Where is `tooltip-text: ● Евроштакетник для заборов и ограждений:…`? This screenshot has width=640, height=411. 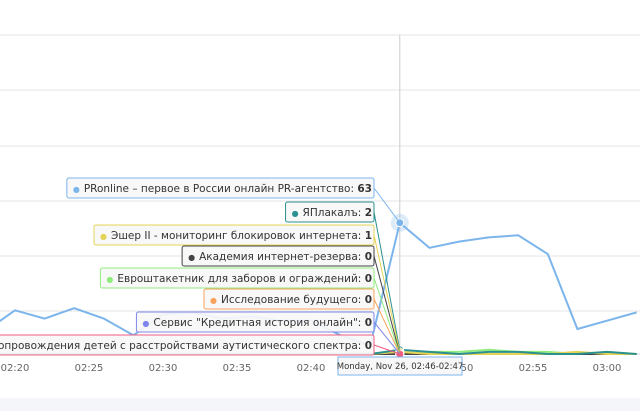 tooltip-text: ● Евроштакетник для заборов и ограждений:… is located at coordinates (239, 279).